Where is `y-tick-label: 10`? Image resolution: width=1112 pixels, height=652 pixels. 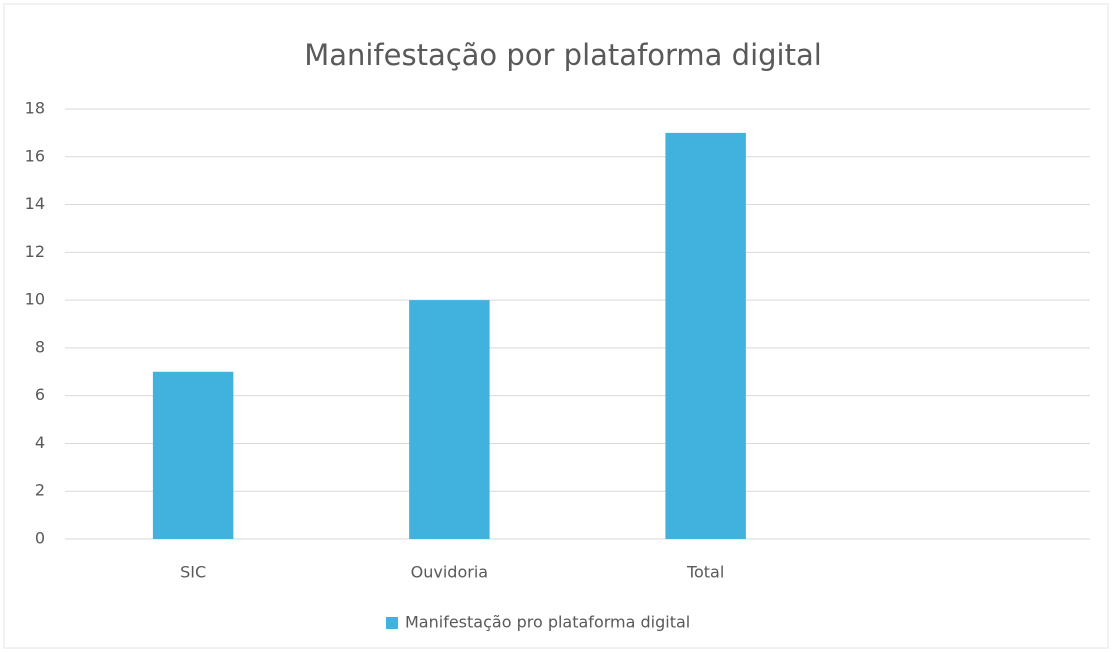
y-tick-label: 10 is located at coordinates (35, 299).